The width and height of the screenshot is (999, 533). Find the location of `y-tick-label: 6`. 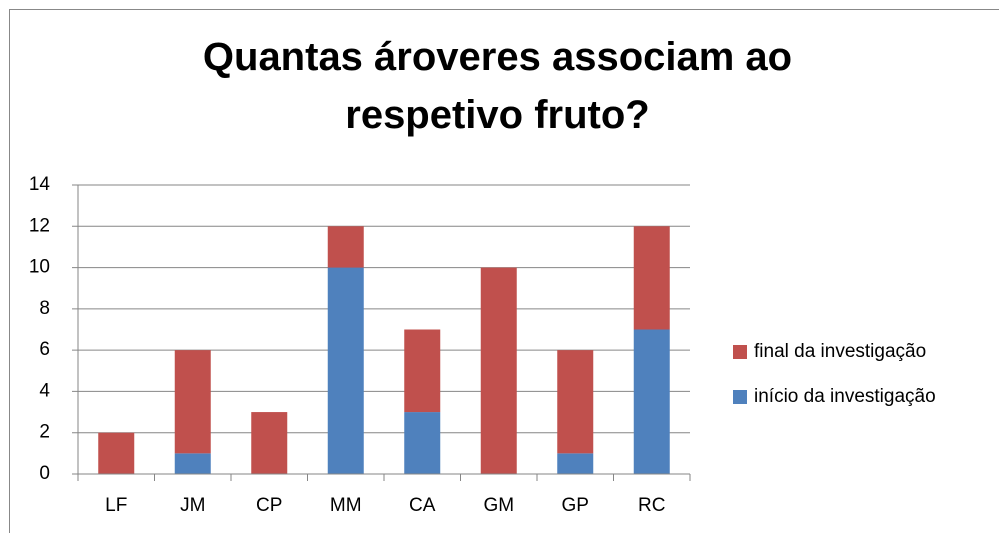

y-tick-label: 6 is located at coordinates (44, 349).